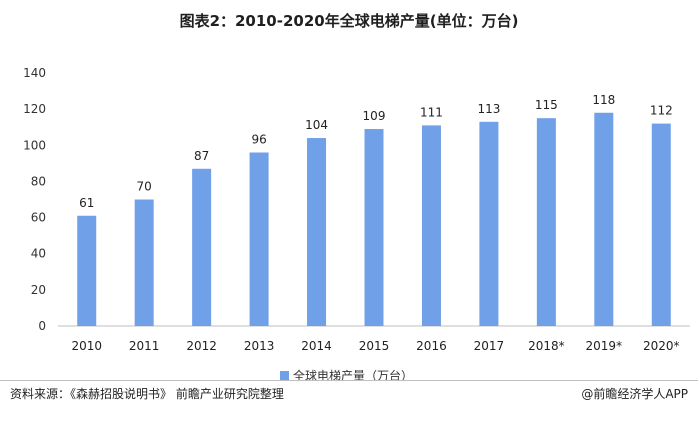 This screenshot has width=698, height=436. Describe the element at coordinates (201, 346) in the screenshot. I see `x-tick-label: 2012` at that location.